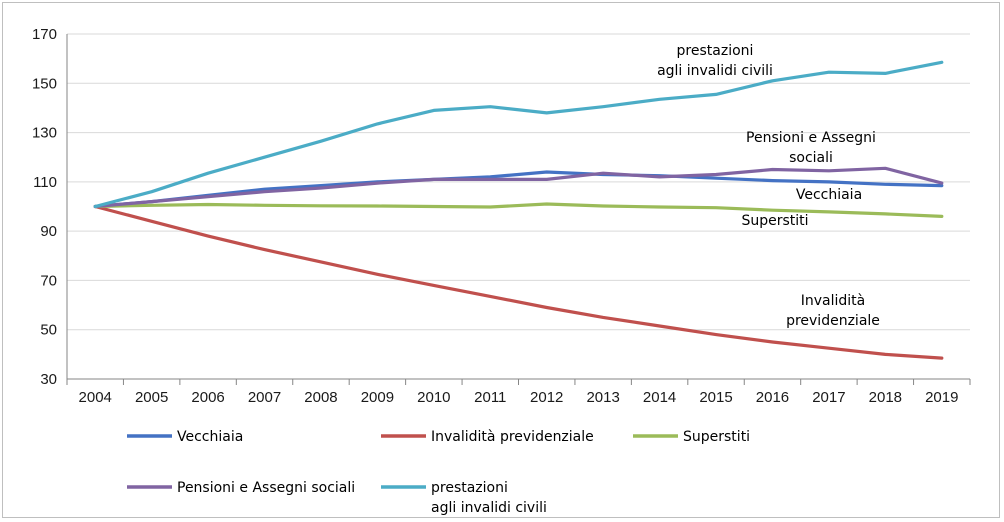  Describe the element at coordinates (48, 330) in the screenshot. I see `y-tick-label: 50` at that location.